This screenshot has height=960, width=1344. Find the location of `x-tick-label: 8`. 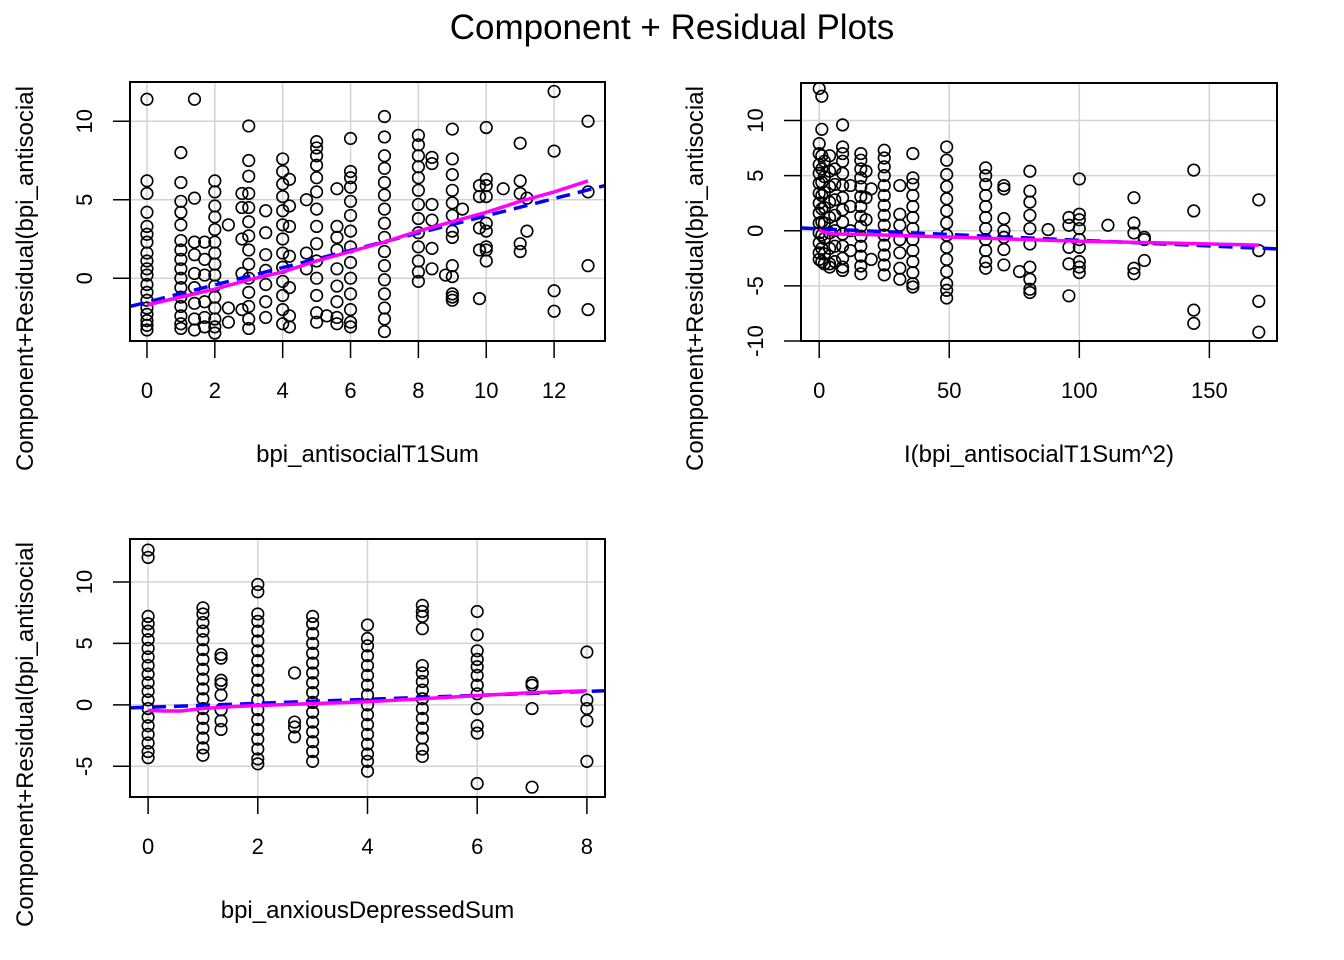

x-tick-label: 8 is located at coordinates (418, 390).